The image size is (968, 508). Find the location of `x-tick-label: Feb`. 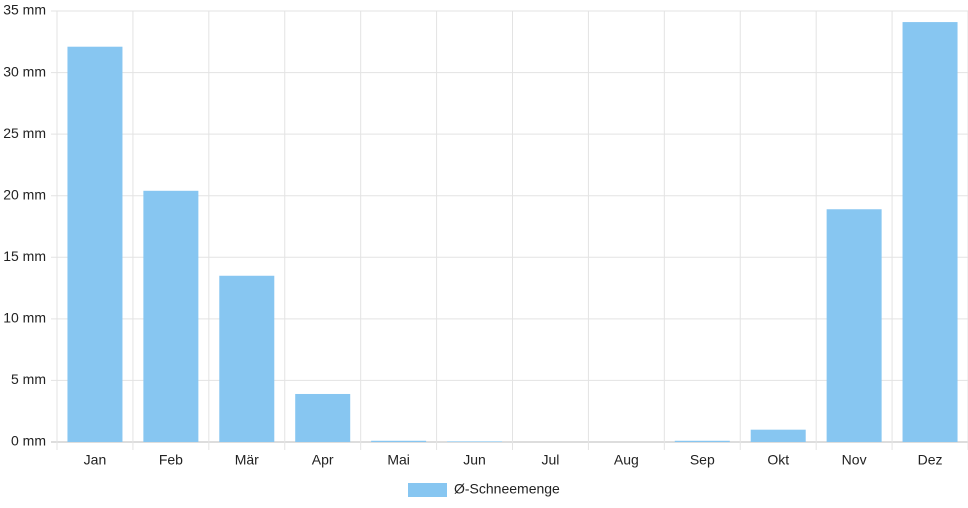

x-tick-label: Feb is located at coordinates (171, 460).